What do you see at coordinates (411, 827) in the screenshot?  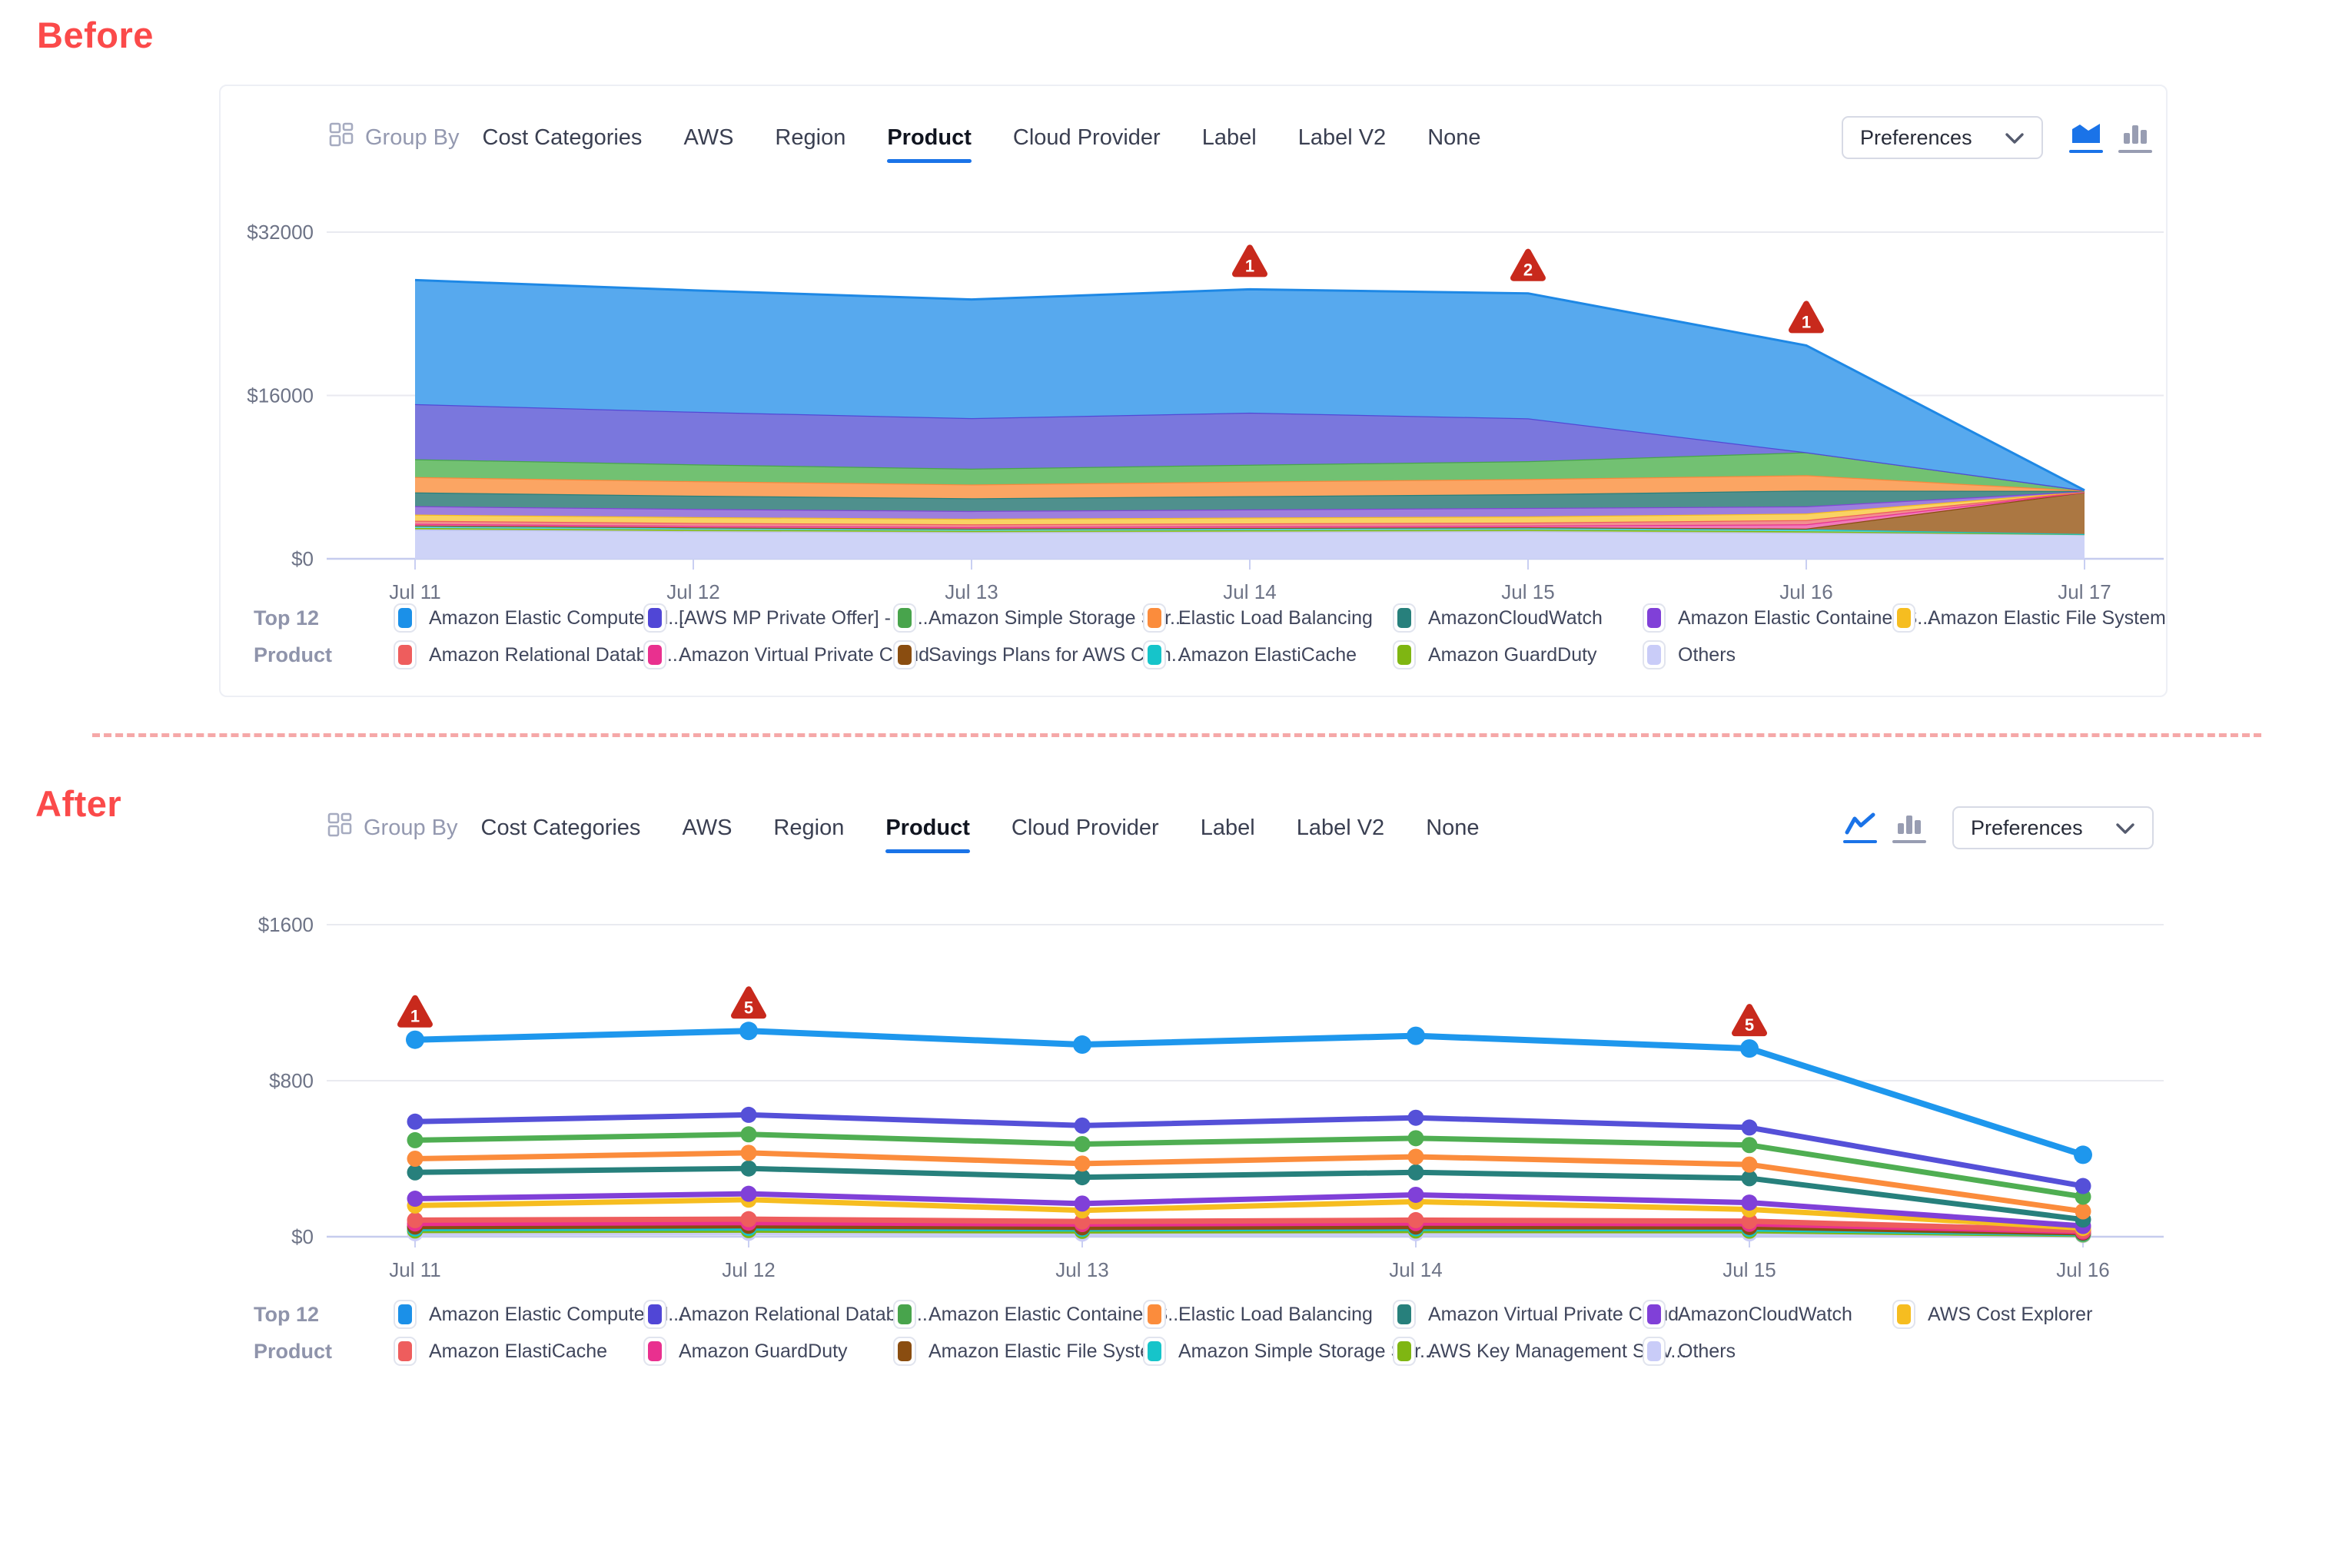 I see `group-by-label: Group By` at bounding box center [411, 827].